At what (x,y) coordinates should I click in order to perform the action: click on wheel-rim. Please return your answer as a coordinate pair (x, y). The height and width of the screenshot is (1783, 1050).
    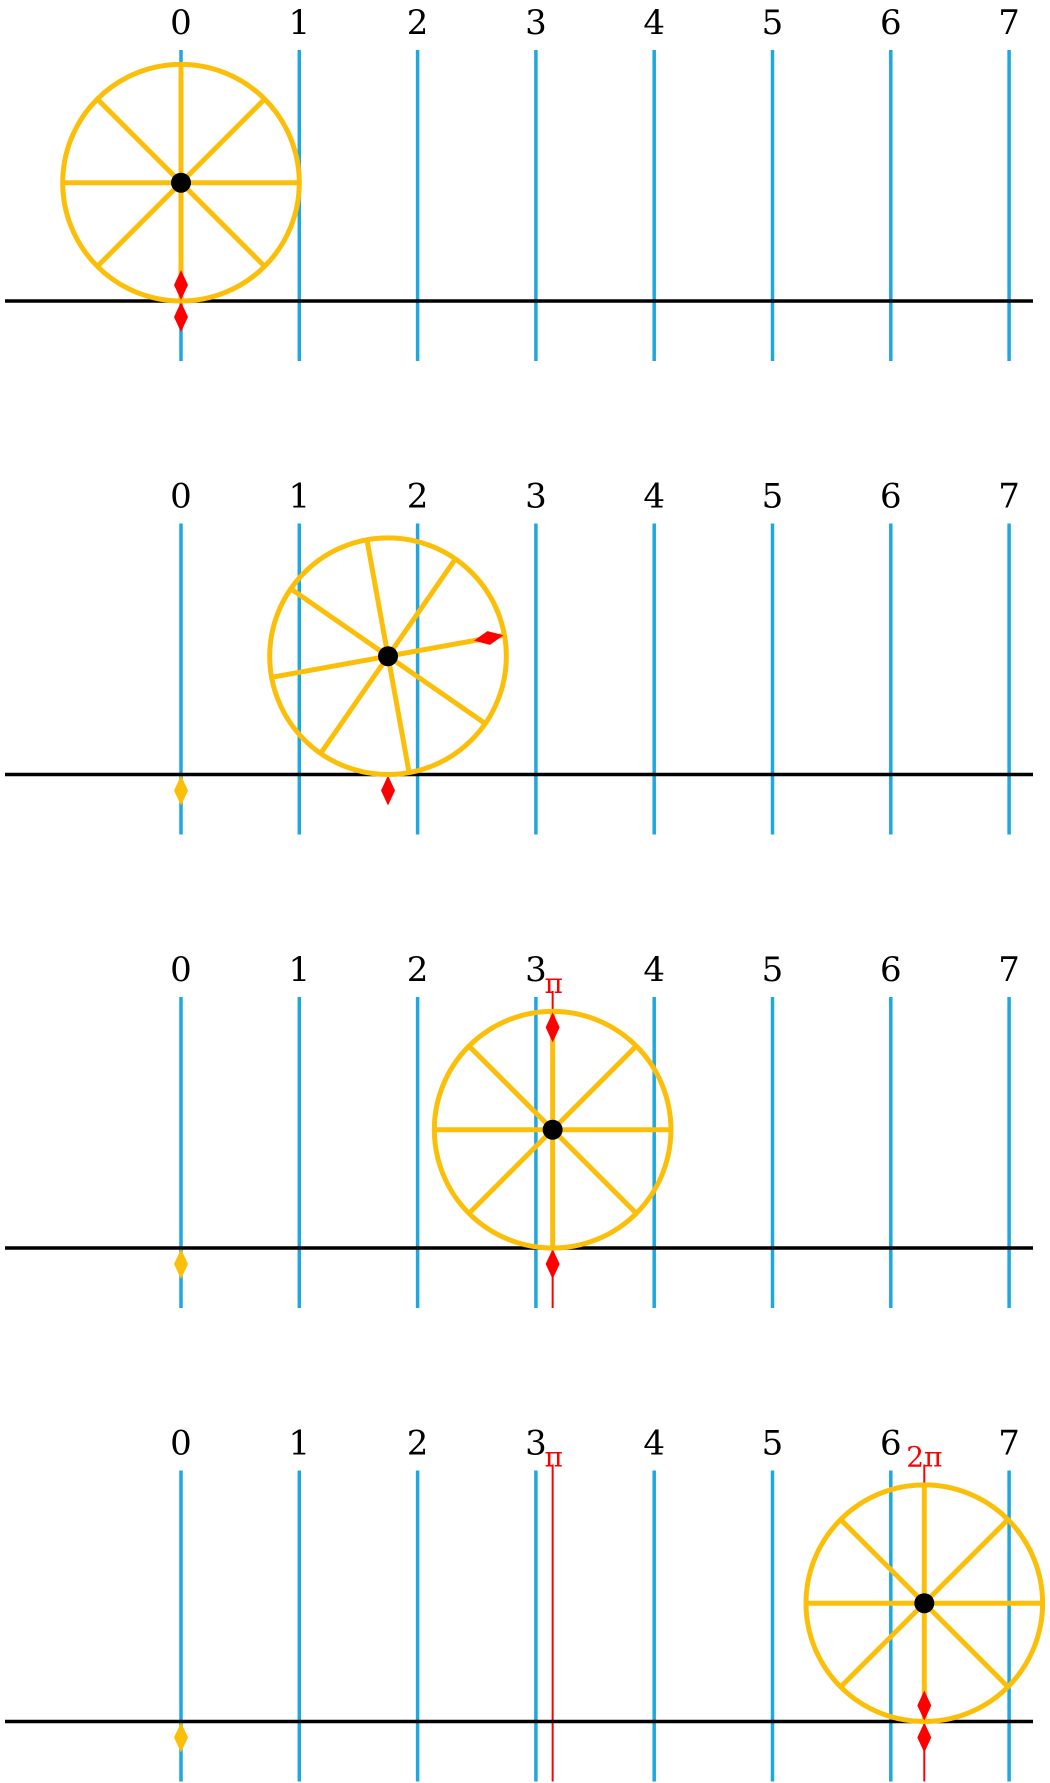
    Looking at the image, I should click on (388, 656).